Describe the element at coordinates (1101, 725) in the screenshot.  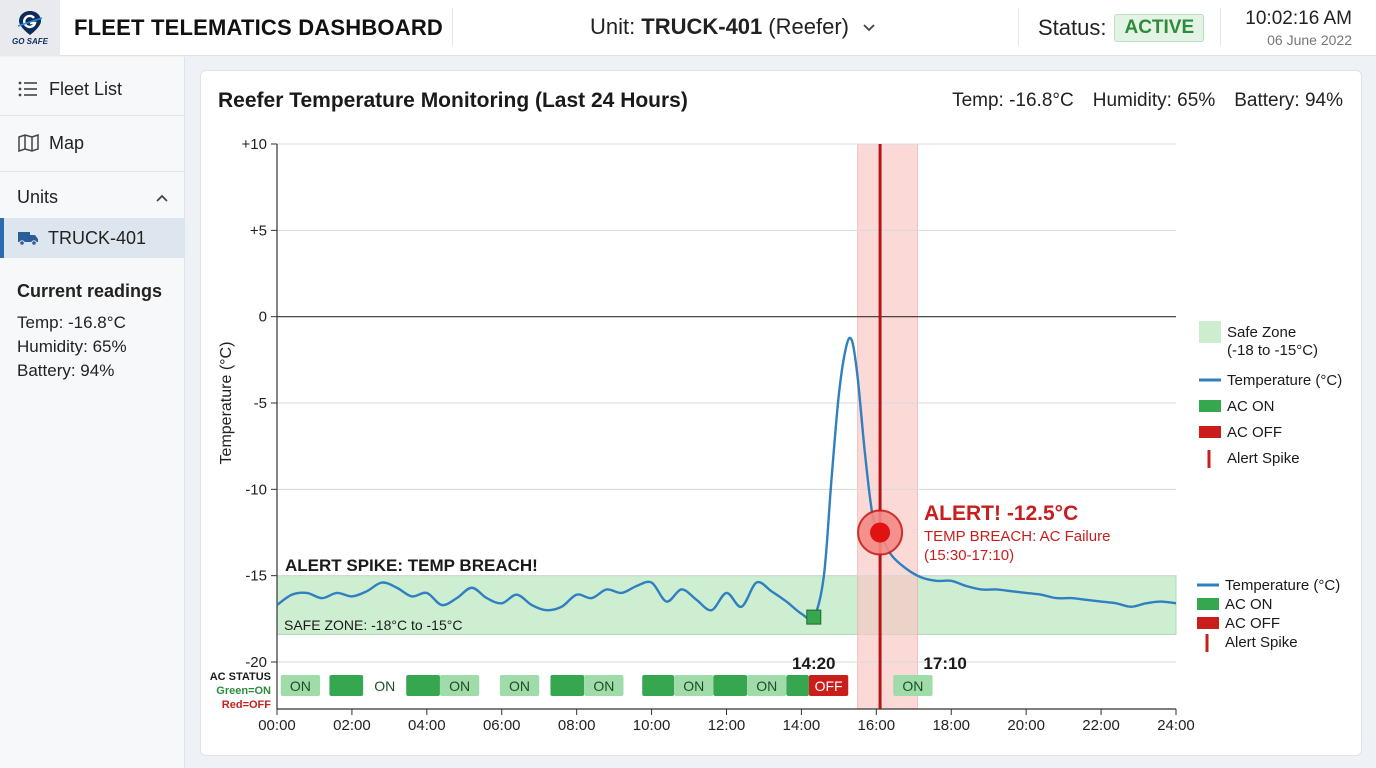
I see `x-tick-label: 22:00` at that location.